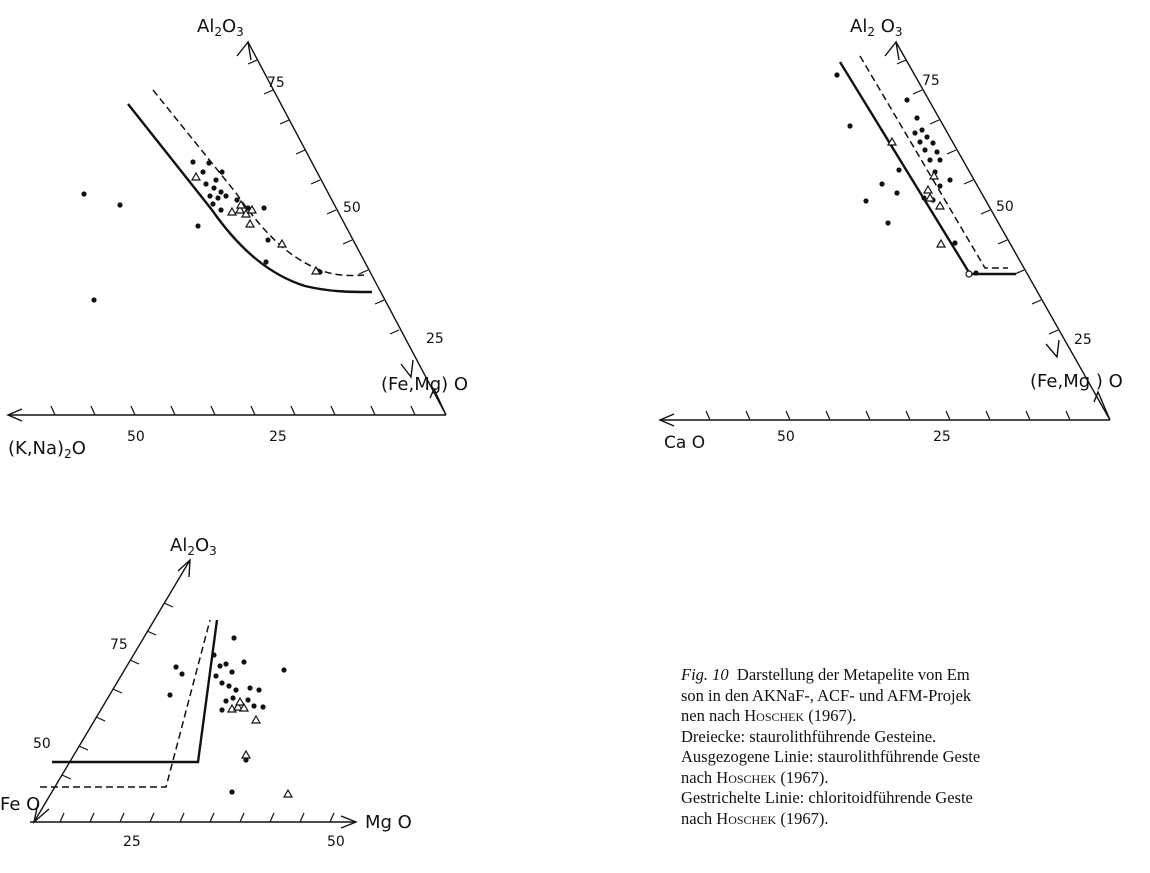 This screenshot has height=873, width=1150. I want to click on afm-diagram: Al2O3 75 50 Fe O Mg O 25 50, so click(206, 692).